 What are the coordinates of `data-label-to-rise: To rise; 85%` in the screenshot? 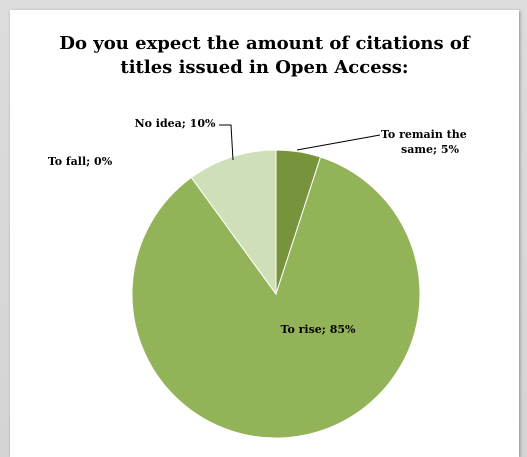 It's located at (318, 329).